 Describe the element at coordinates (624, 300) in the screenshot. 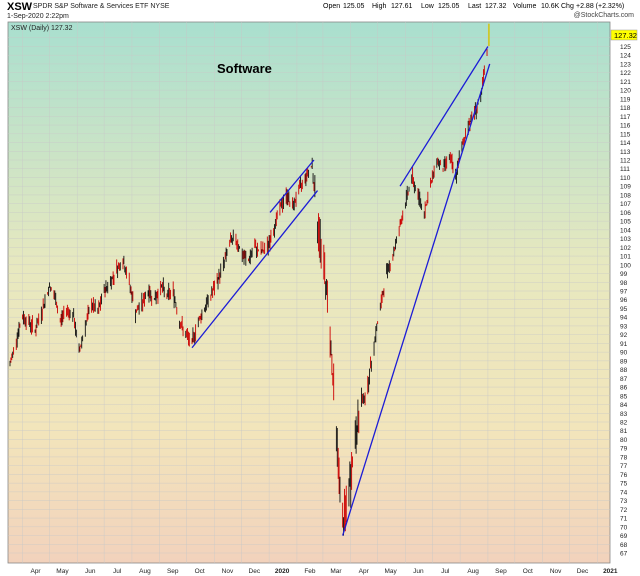

I see `y-tick-label: 96` at that location.